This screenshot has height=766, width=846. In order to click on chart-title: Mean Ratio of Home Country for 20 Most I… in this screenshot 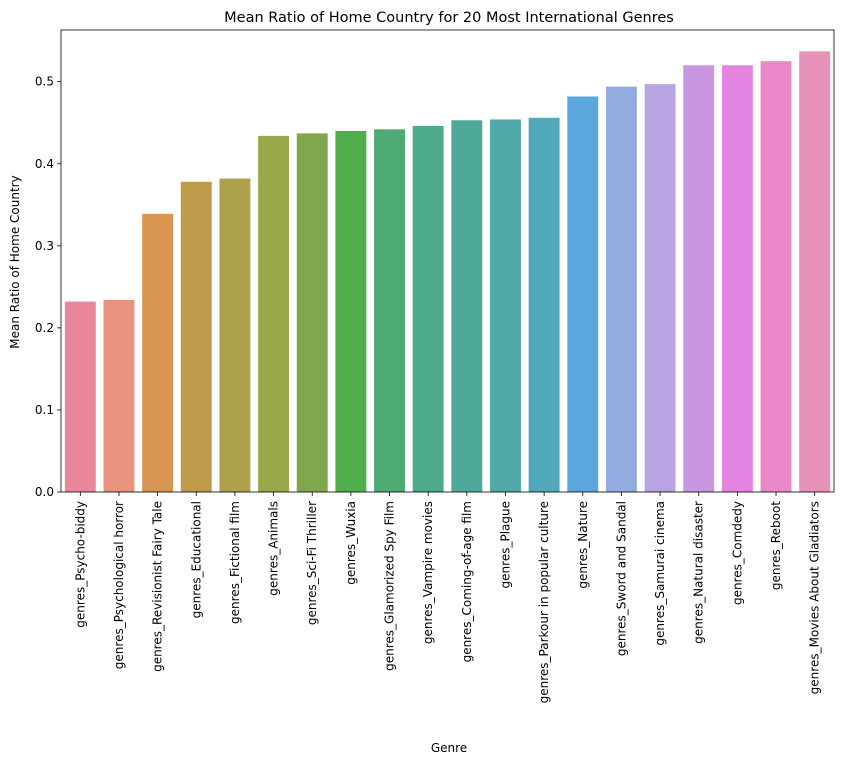, I will do `click(449, 18)`.